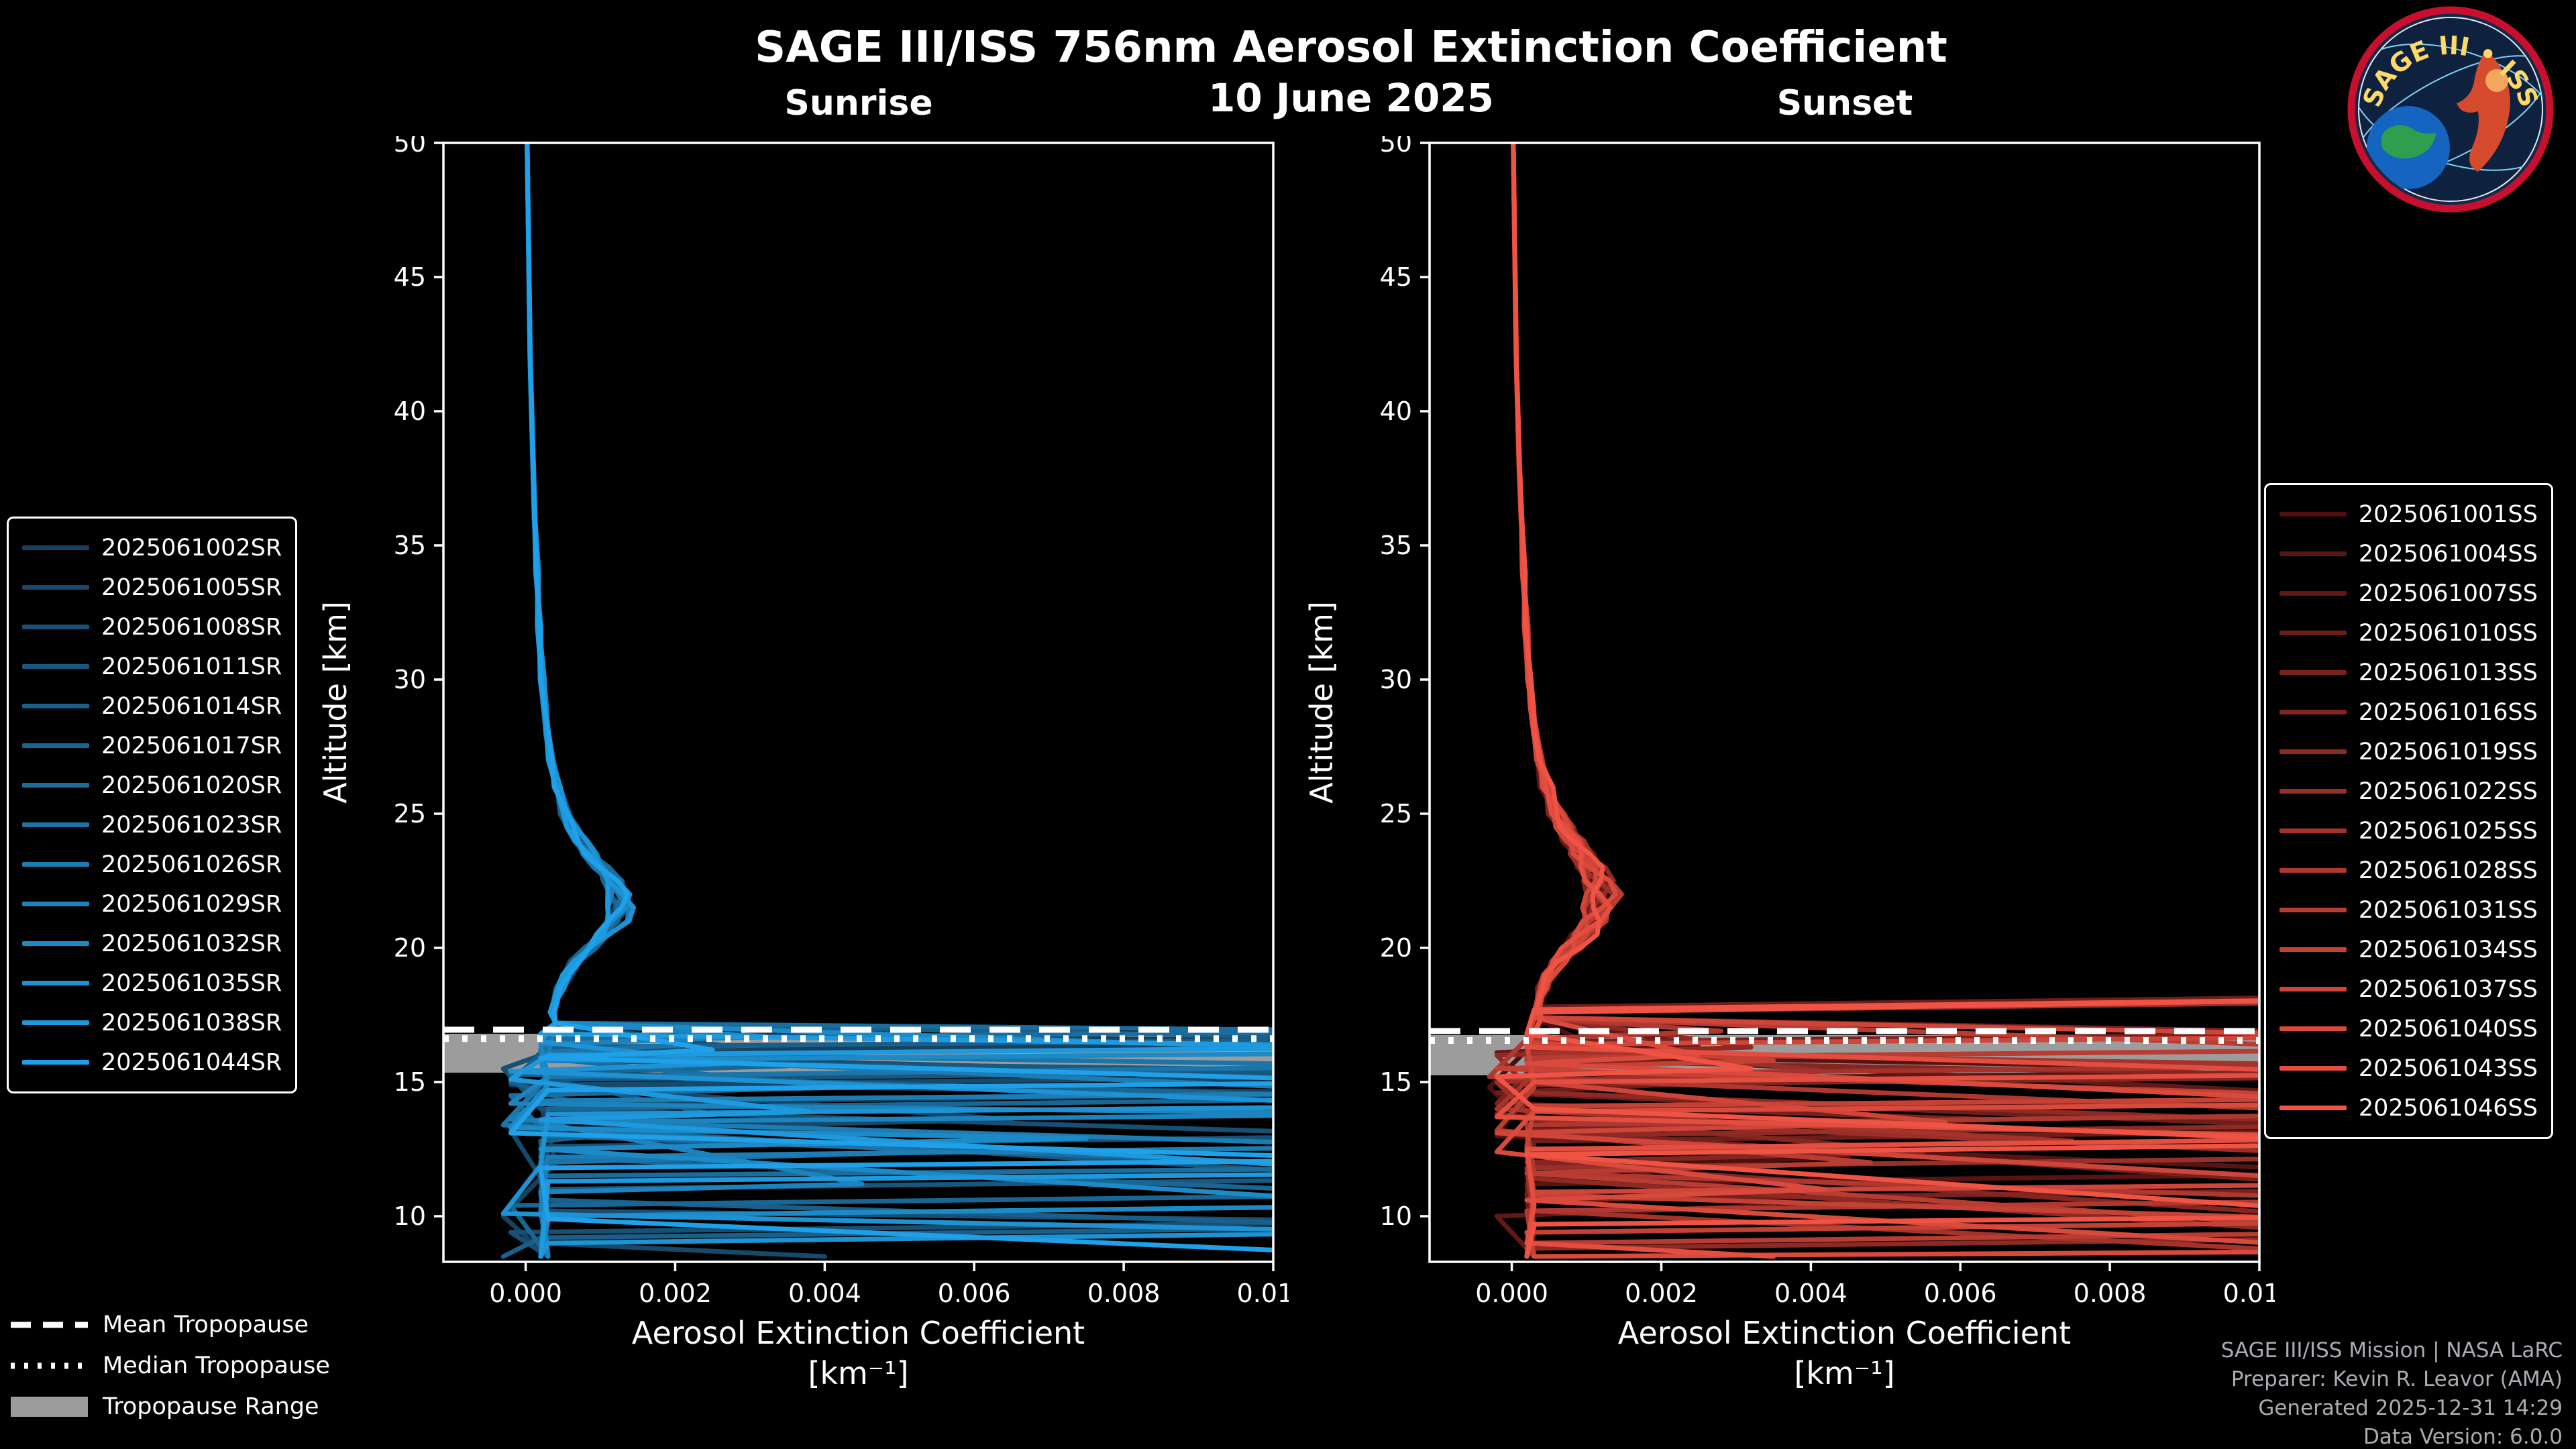 The height and width of the screenshot is (1449, 2576). I want to click on sunset-panel-title: Sunset, so click(1844, 103).